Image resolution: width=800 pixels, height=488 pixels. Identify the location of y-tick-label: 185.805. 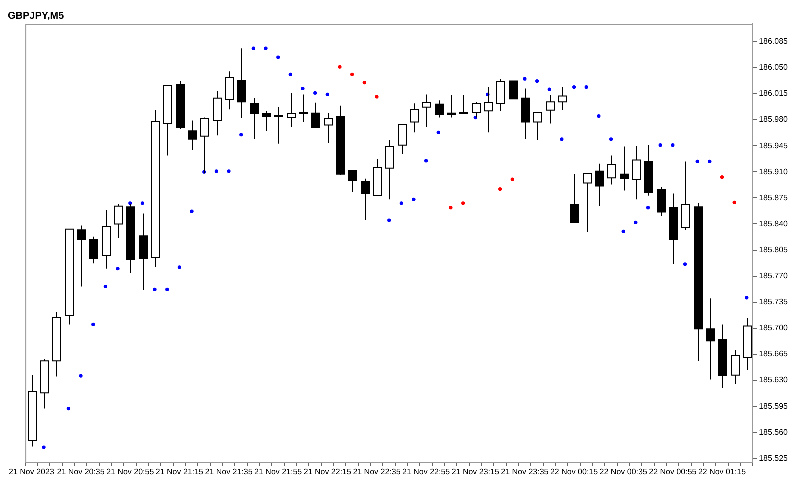
(774, 249).